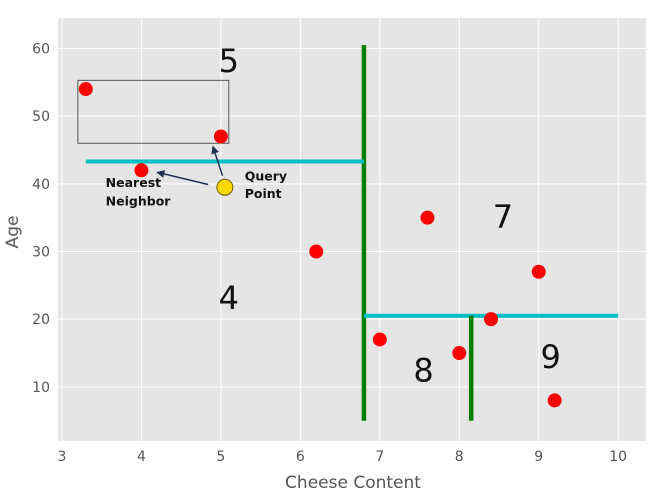 This screenshot has width=660, height=492. What do you see at coordinates (266, 175) in the screenshot?
I see `annotation-label-0: Query` at bounding box center [266, 175].